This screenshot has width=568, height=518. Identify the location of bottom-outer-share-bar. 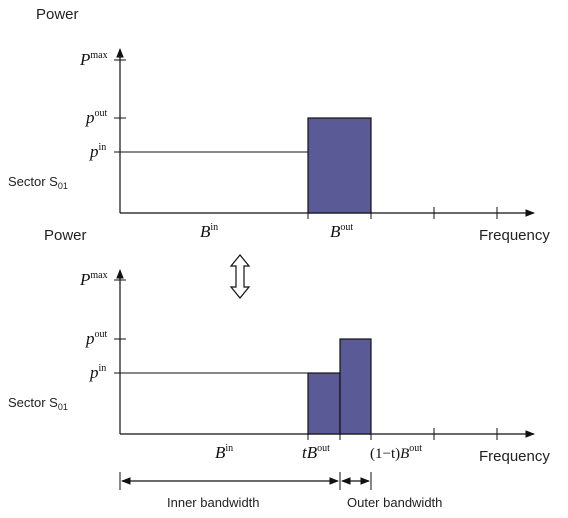
(355, 386).